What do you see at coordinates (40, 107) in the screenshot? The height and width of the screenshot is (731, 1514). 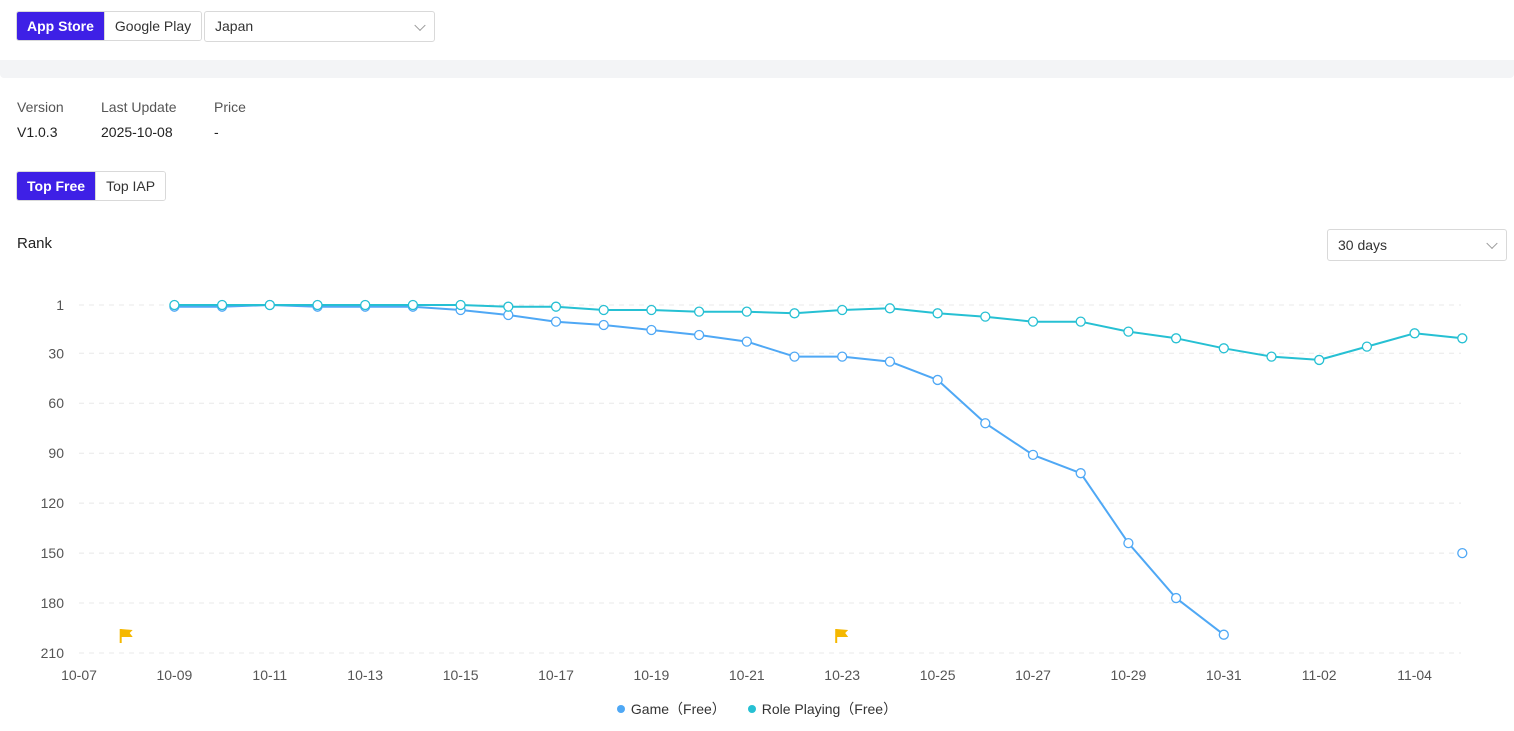 I see `version-label: Version` at bounding box center [40, 107].